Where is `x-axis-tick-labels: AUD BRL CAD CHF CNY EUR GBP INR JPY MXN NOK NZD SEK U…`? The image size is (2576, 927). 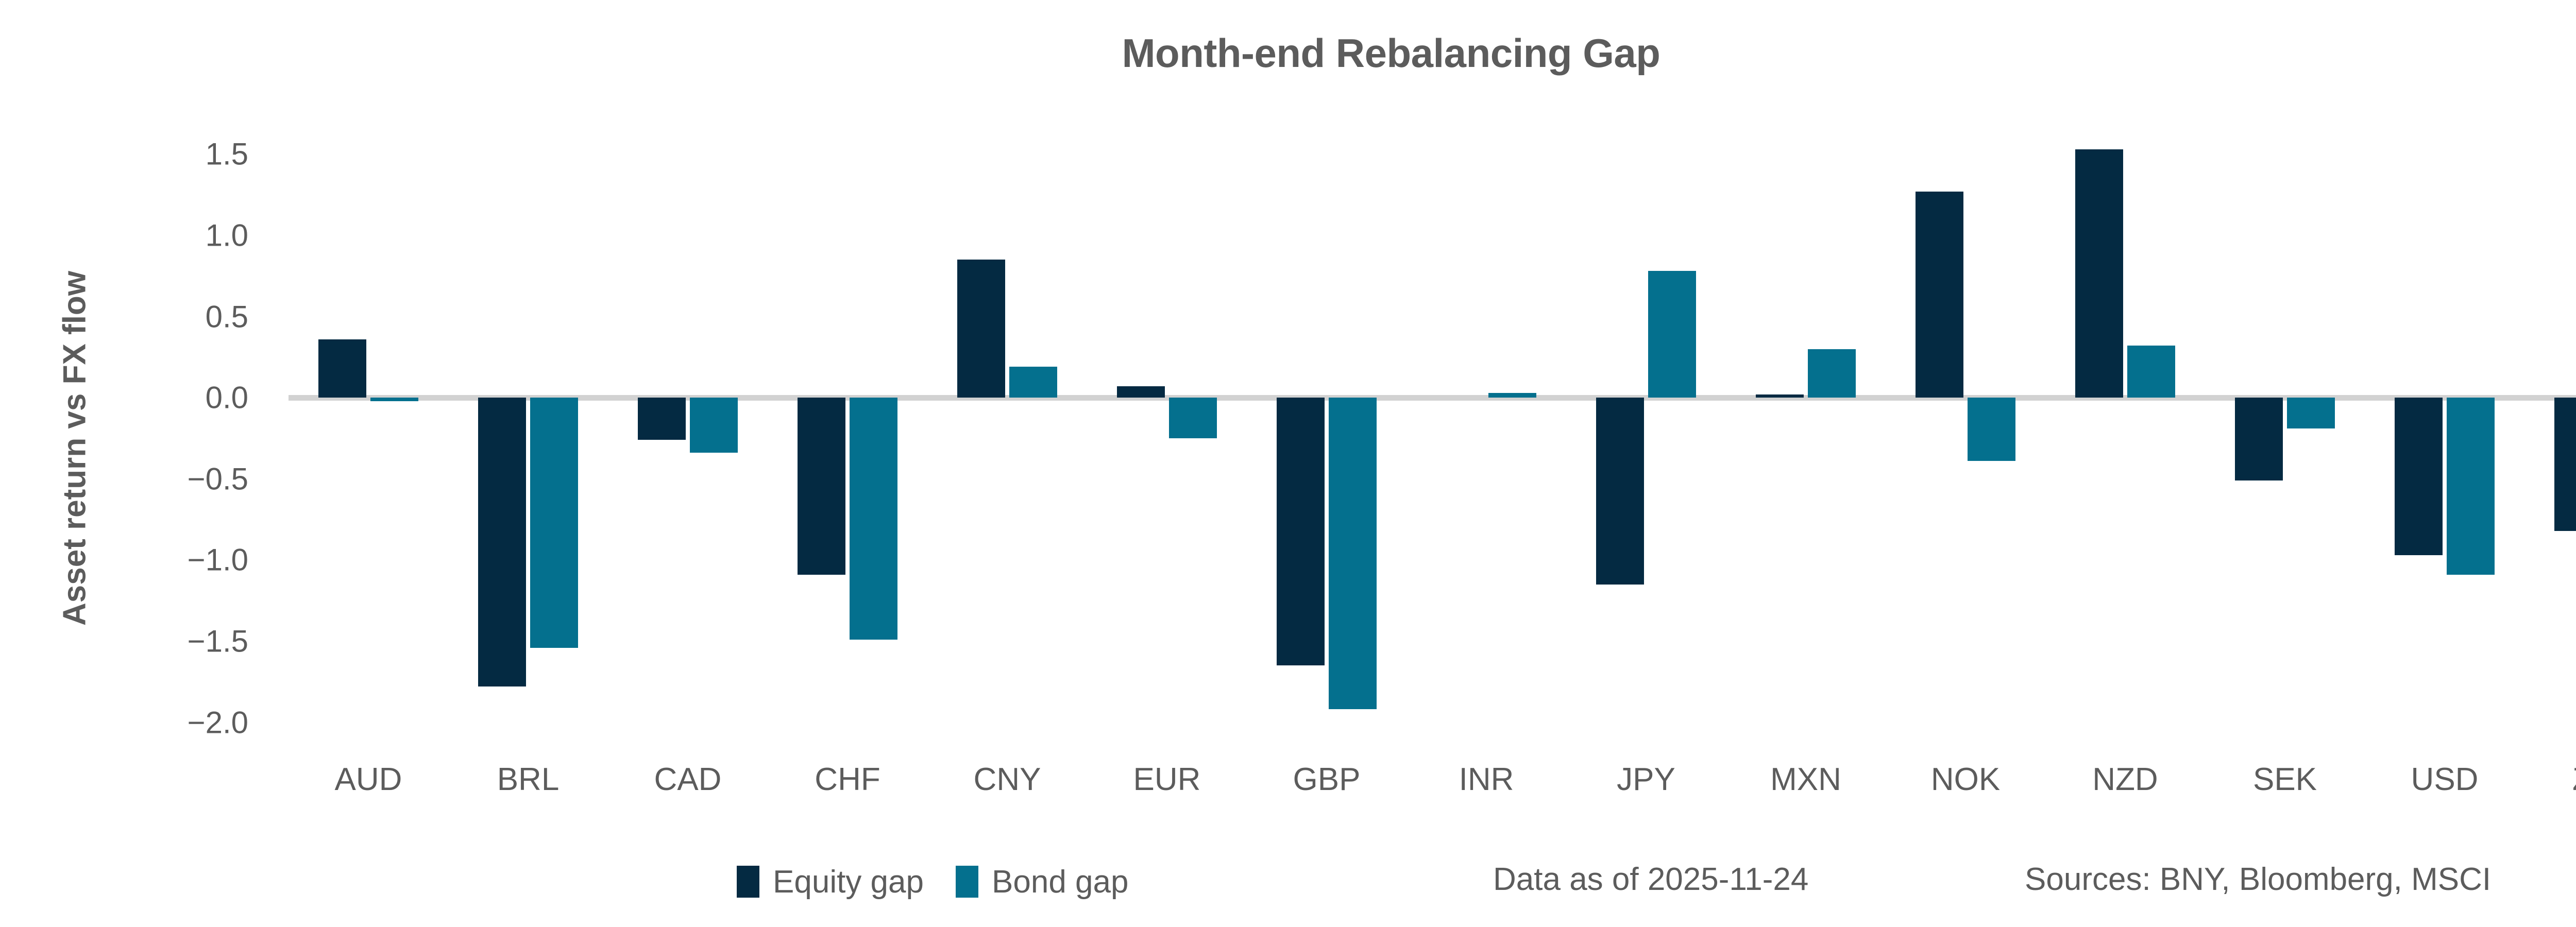
x-axis-tick-labels: AUD BRL CAD CHF CNY EUR GBP INR JPY MXN NOK NZD SEK U… is located at coordinates (1432, 784).